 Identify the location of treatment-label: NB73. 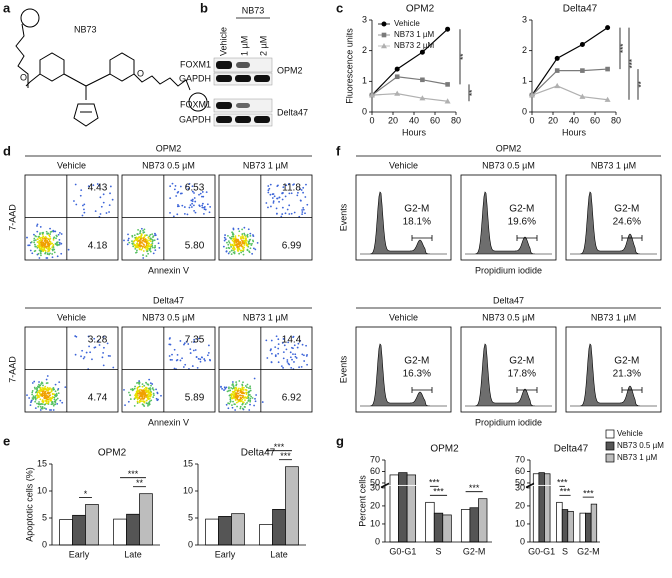
(253, 10).